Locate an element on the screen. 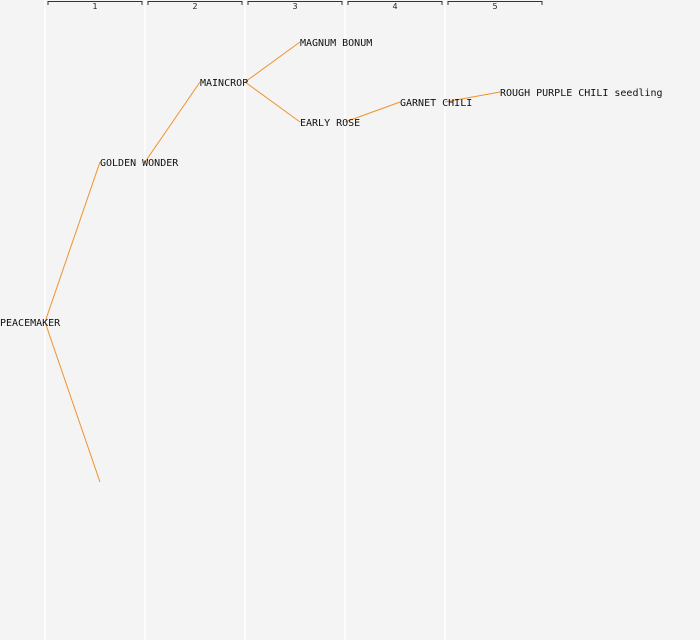 The width and height of the screenshot is (700, 640). generation-header-2: 2 is located at coordinates (195, 6).